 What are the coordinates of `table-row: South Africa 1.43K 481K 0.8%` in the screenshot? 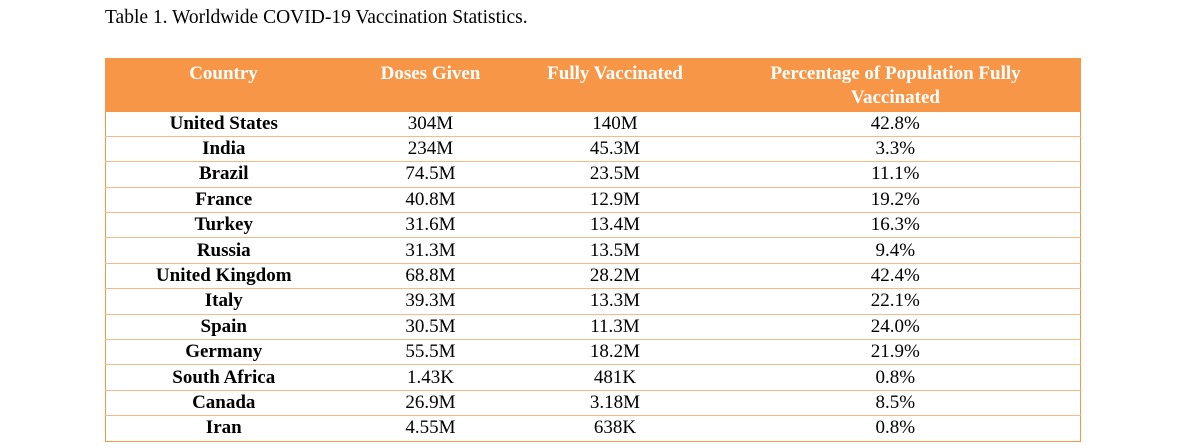 It's located at (593, 377).